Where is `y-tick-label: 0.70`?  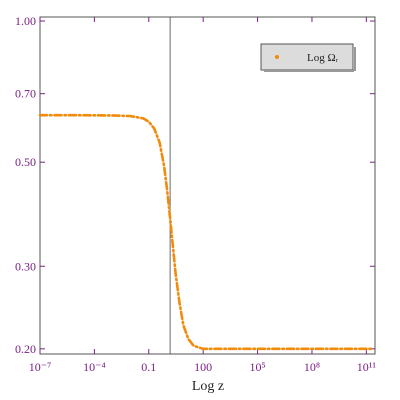
y-tick-label: 0.70 is located at coordinates (25, 94).